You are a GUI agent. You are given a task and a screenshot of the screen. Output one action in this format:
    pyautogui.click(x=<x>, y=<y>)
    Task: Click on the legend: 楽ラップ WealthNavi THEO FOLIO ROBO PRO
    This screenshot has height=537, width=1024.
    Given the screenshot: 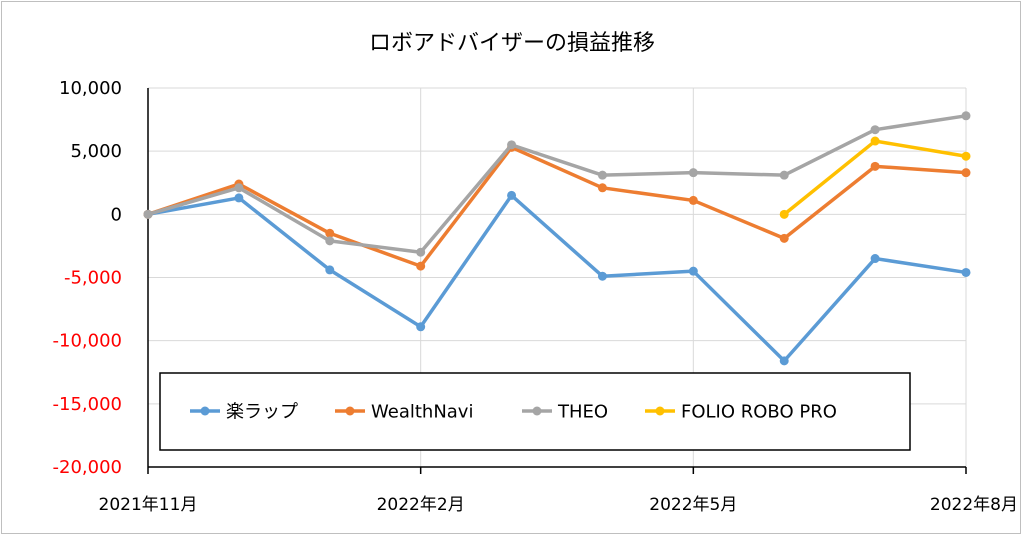 What is the action you would take?
    pyautogui.click(x=535, y=411)
    